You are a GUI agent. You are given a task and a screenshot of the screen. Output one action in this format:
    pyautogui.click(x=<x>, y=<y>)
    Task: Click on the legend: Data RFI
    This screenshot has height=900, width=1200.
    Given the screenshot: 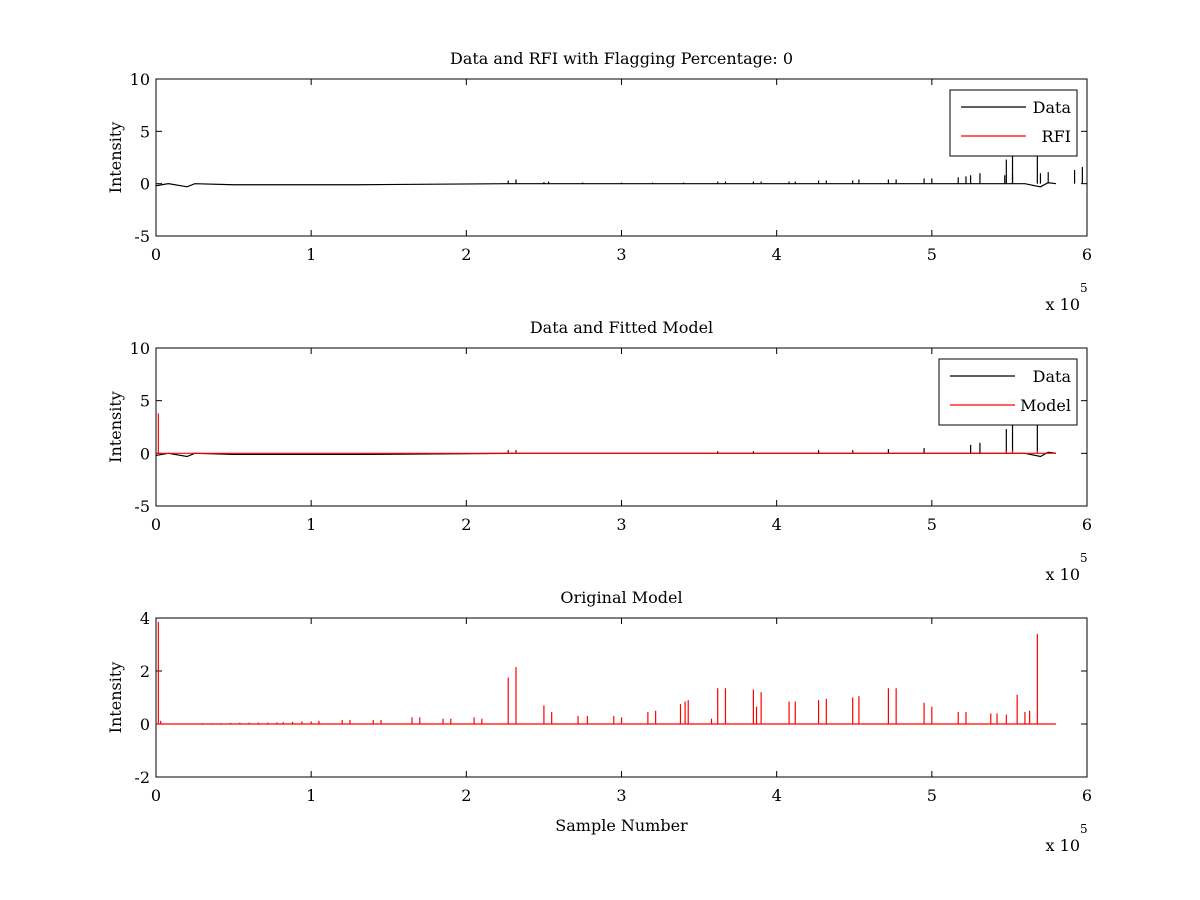 What is the action you would take?
    pyautogui.click(x=1013, y=123)
    